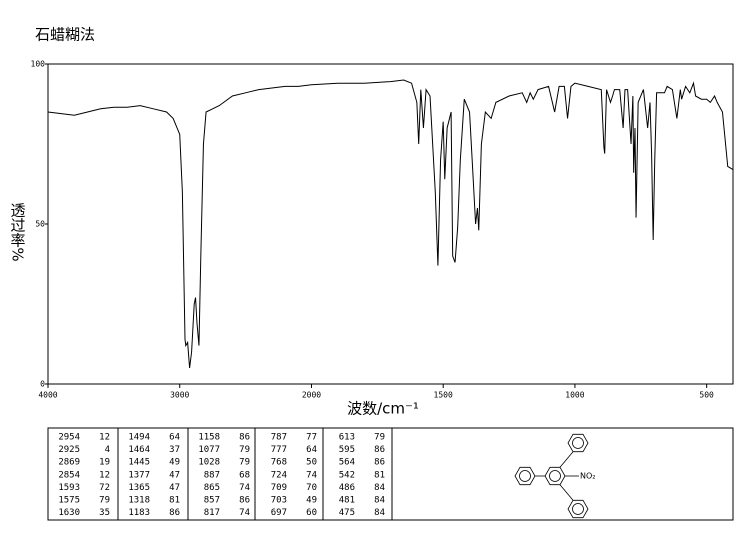  Describe the element at coordinates (279, 513) in the screenshot. I see `peak-wavenumber: 697` at that location.